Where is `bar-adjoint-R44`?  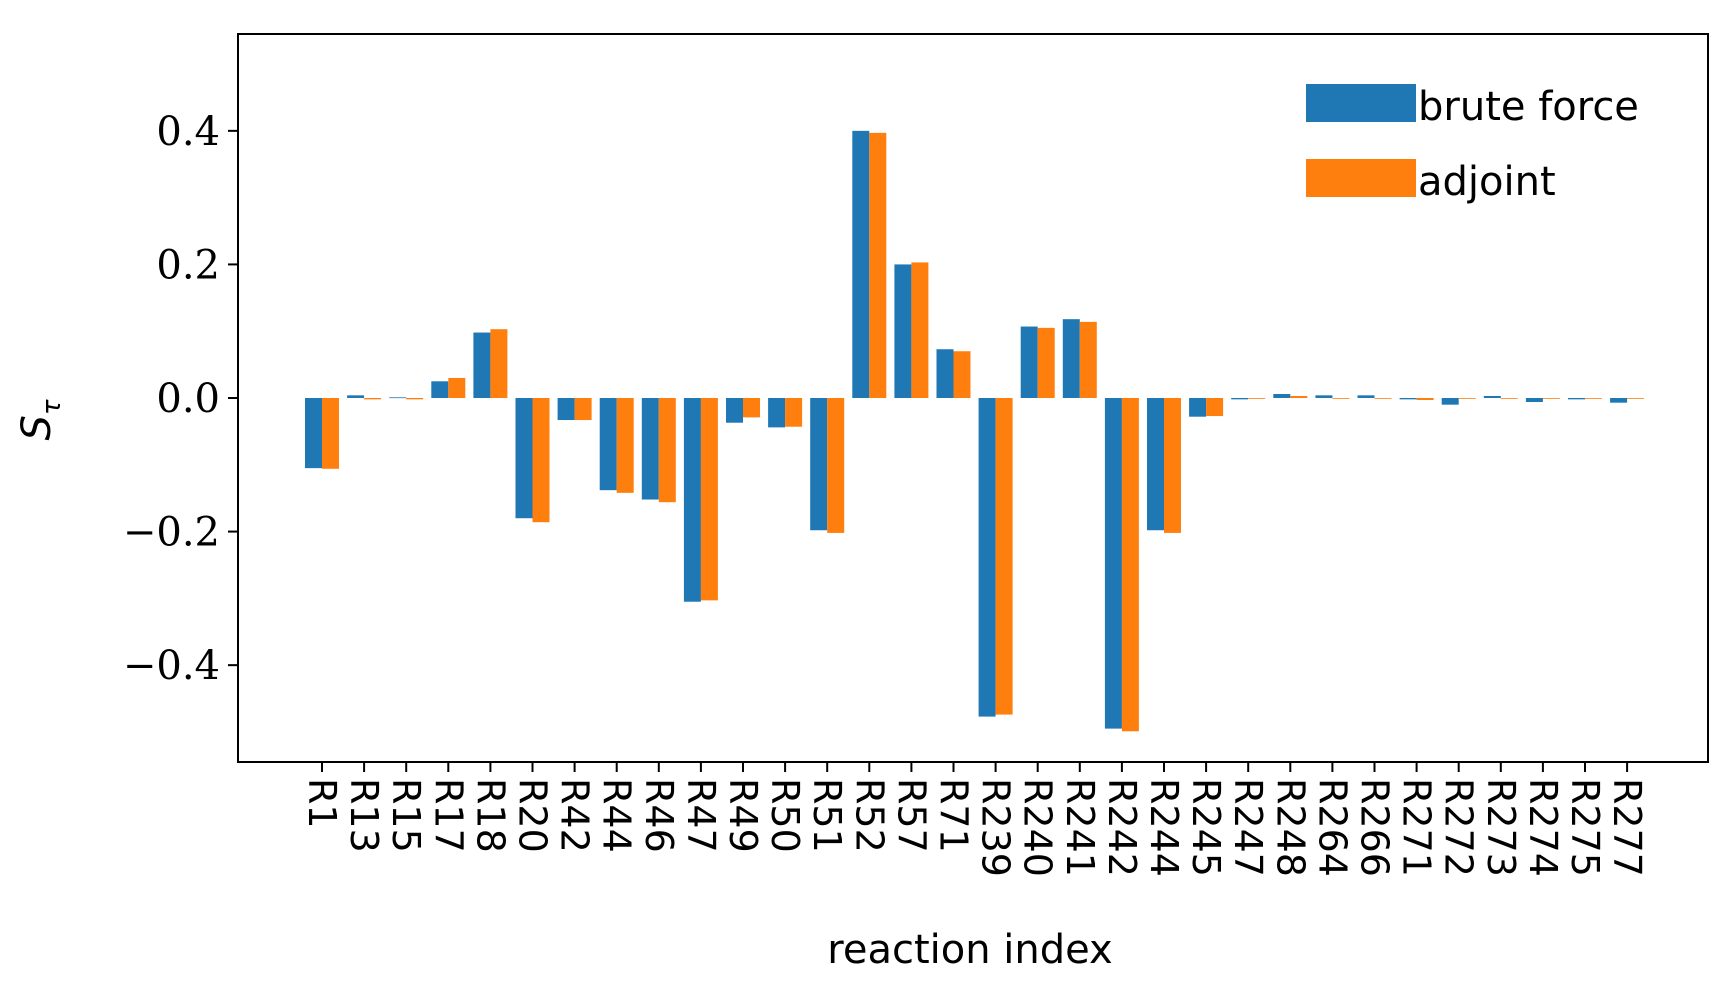 bar-adjoint-R44 is located at coordinates (625, 445).